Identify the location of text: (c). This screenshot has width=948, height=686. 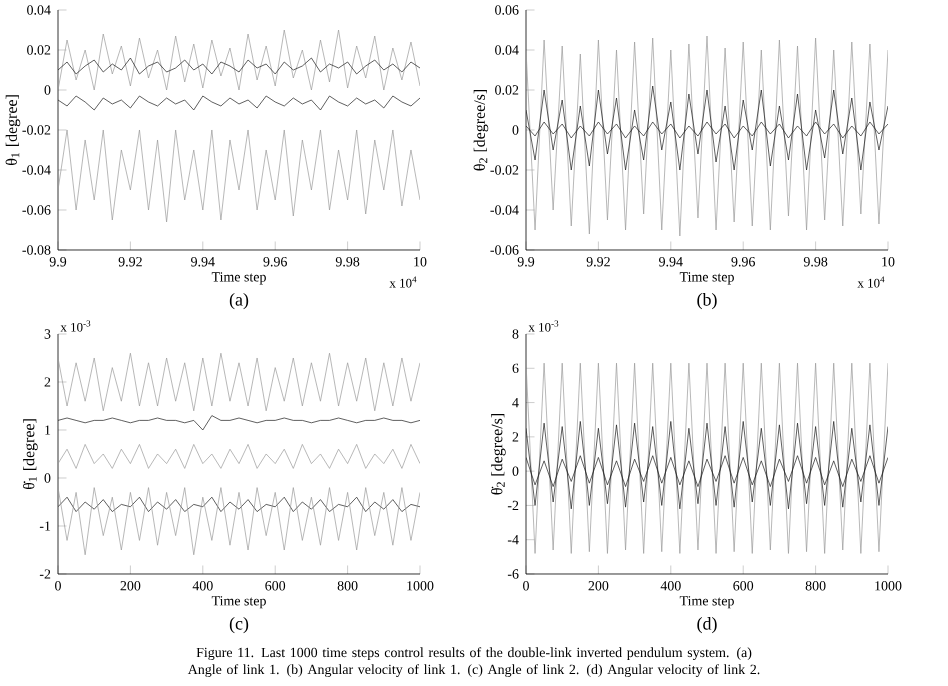
(239, 625).